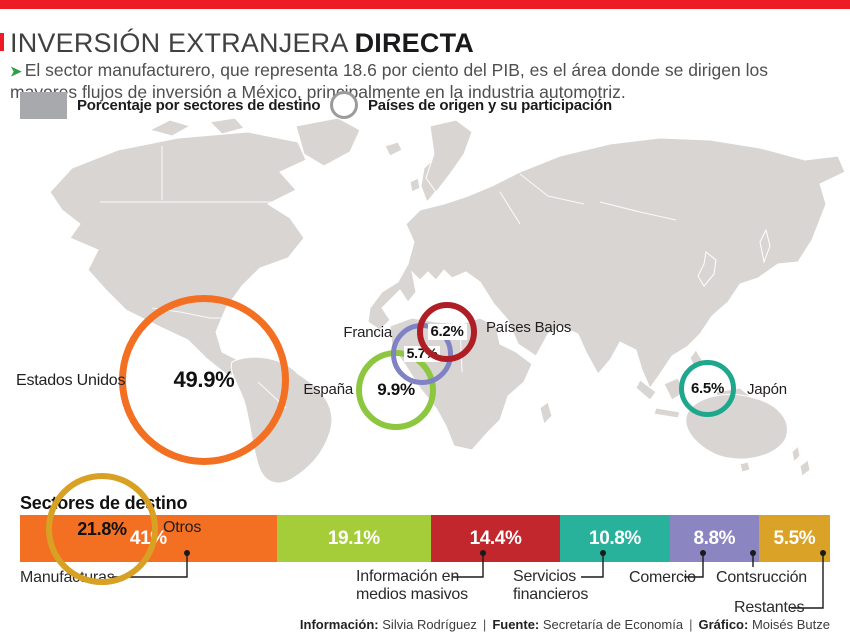 This screenshot has width=850, height=639. I want to click on bar-segment-informacion-value: 19.1%, so click(353, 538).